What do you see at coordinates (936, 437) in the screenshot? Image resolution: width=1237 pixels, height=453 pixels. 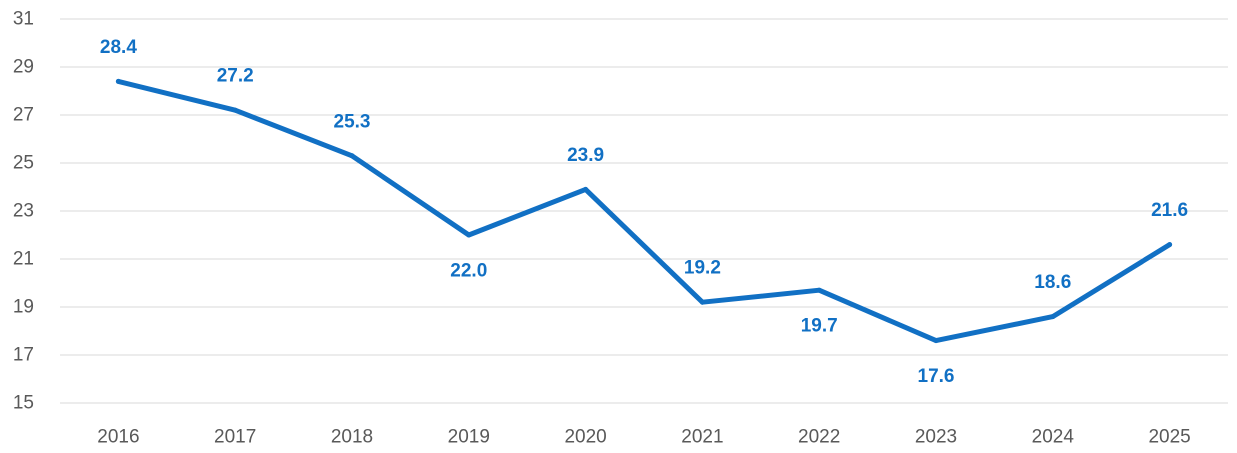 I see `x-tick-label: 2023` at bounding box center [936, 437].